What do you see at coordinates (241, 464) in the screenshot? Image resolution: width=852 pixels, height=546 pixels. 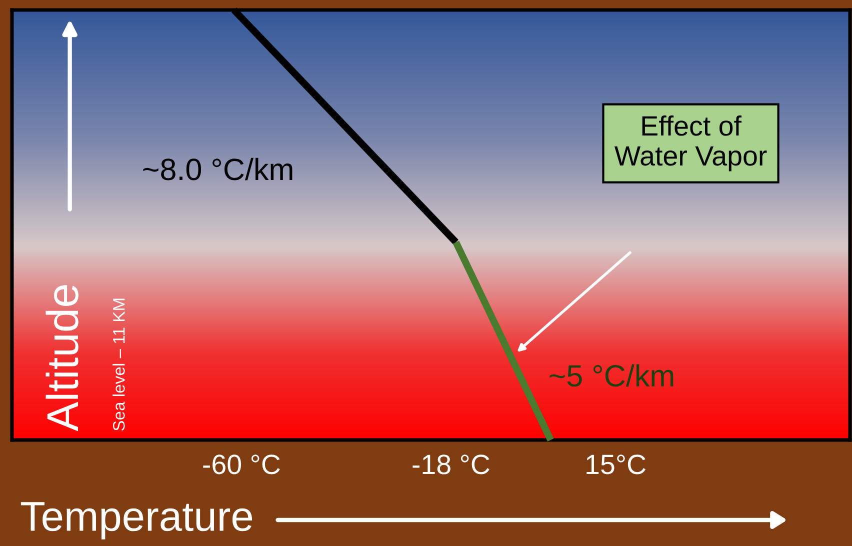 I see `x-tick-label: -60 °C` at bounding box center [241, 464].